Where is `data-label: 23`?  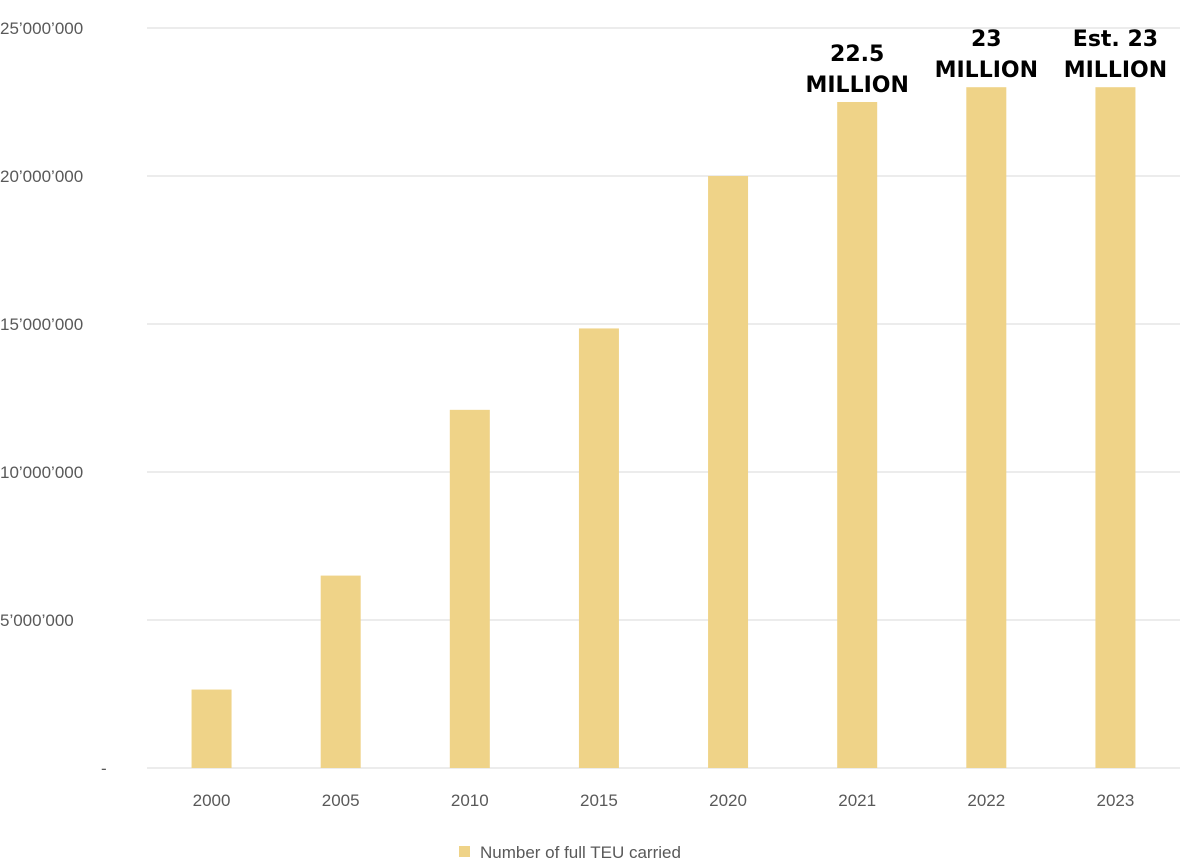 data-label: 23 is located at coordinates (986, 39).